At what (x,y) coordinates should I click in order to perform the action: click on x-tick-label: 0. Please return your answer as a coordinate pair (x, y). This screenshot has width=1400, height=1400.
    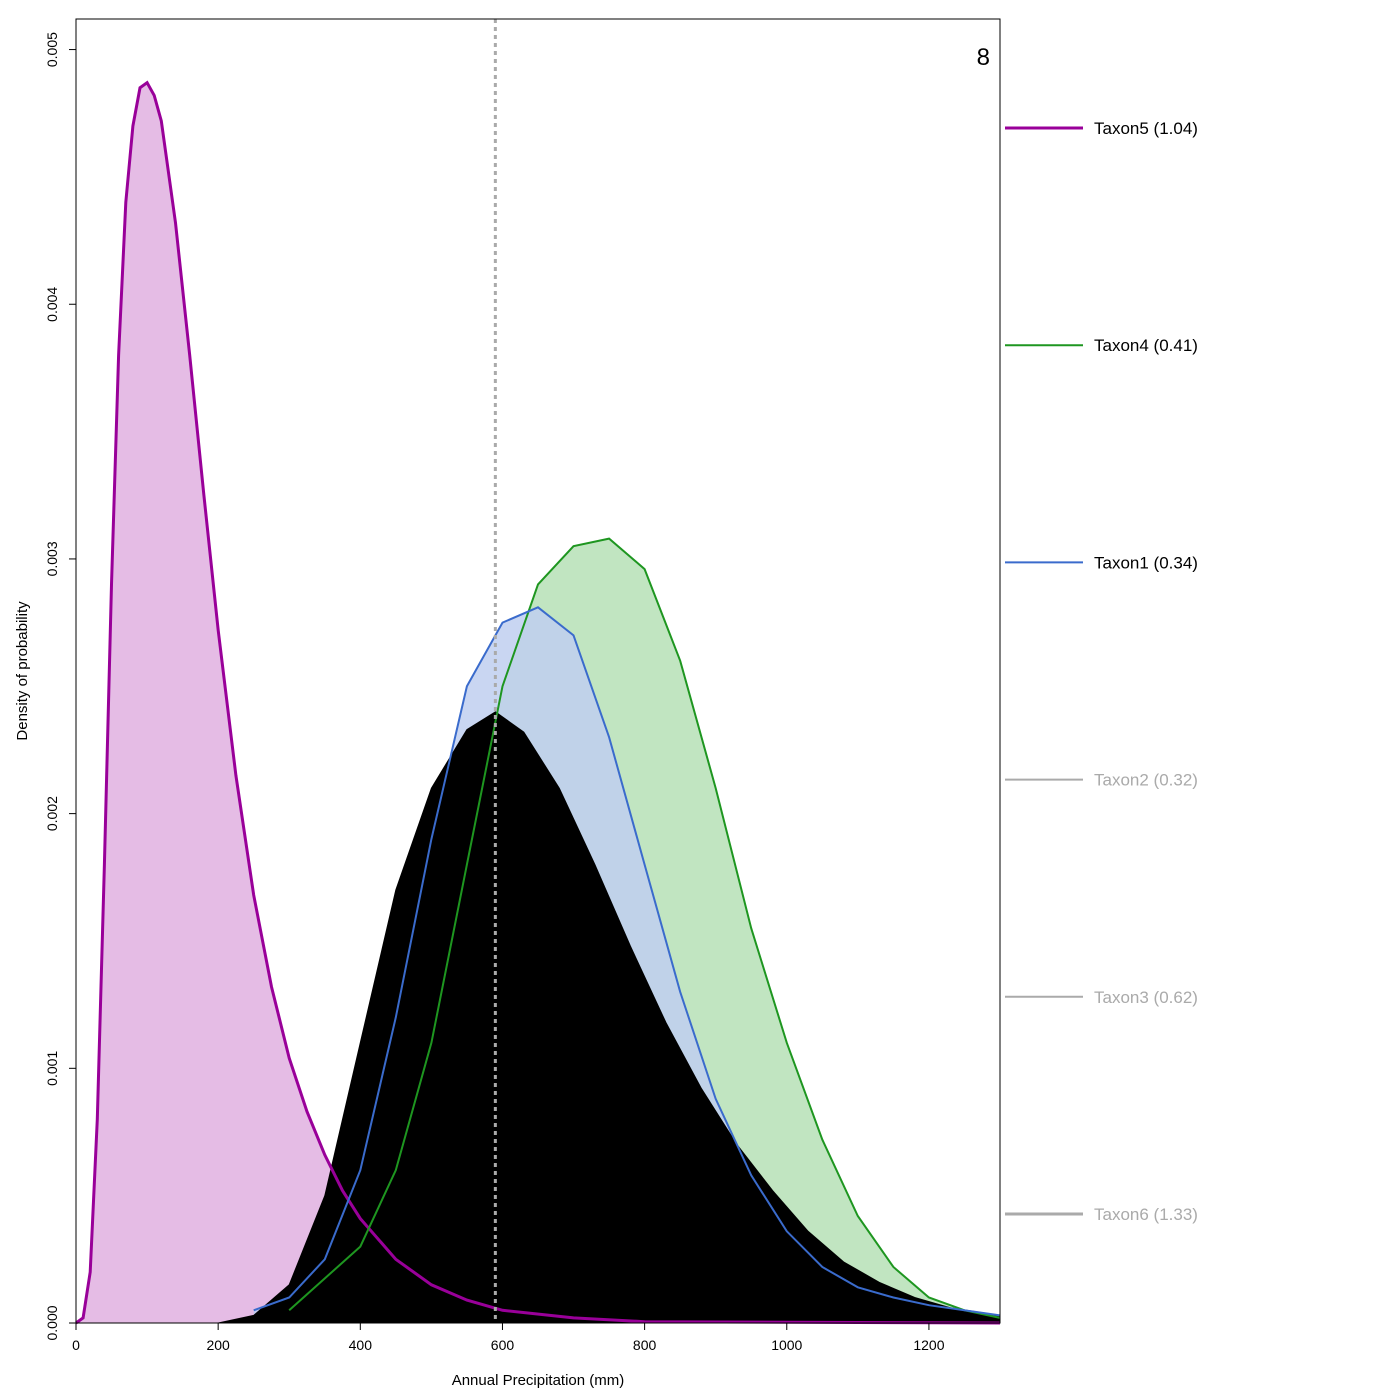
    Looking at the image, I should click on (76, 1345).